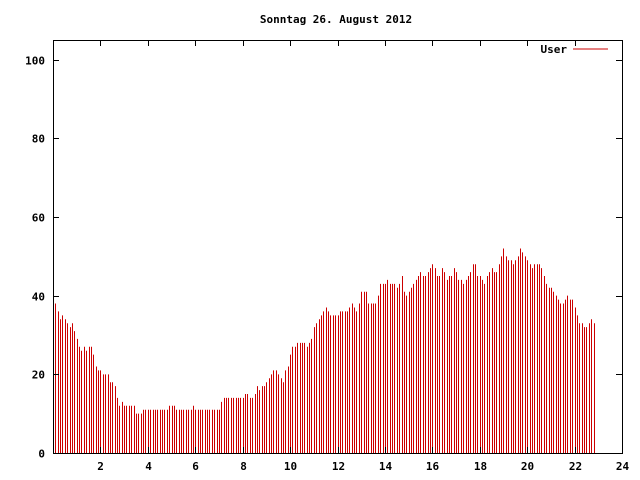 The width and height of the screenshot is (640, 480). I want to click on y-tick-label: 0, so click(41, 454).